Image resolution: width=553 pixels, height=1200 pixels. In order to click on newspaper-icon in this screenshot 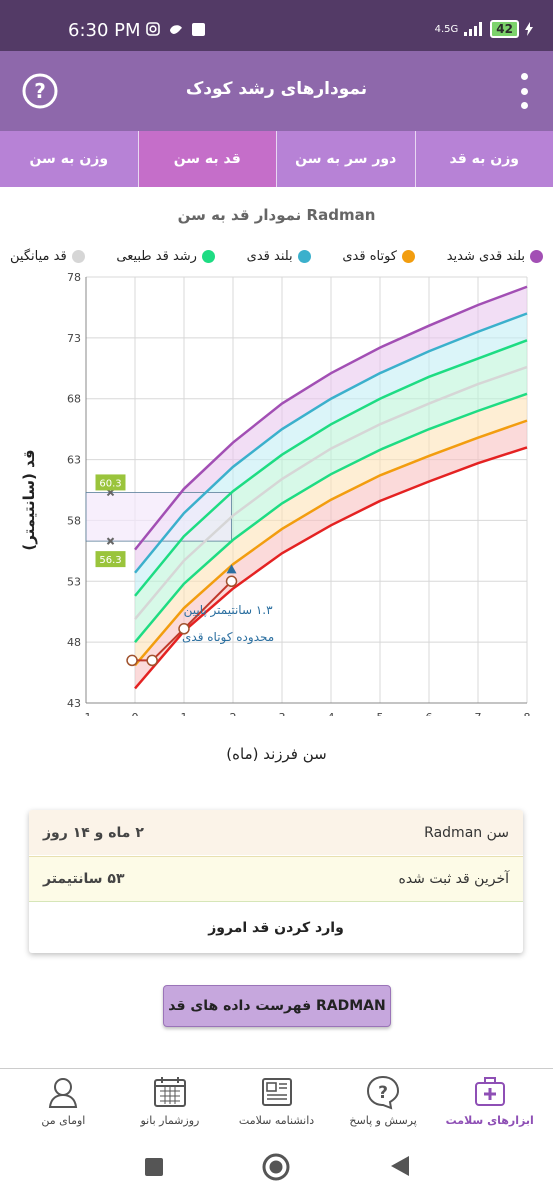, I will do `click(276, 1092)`.